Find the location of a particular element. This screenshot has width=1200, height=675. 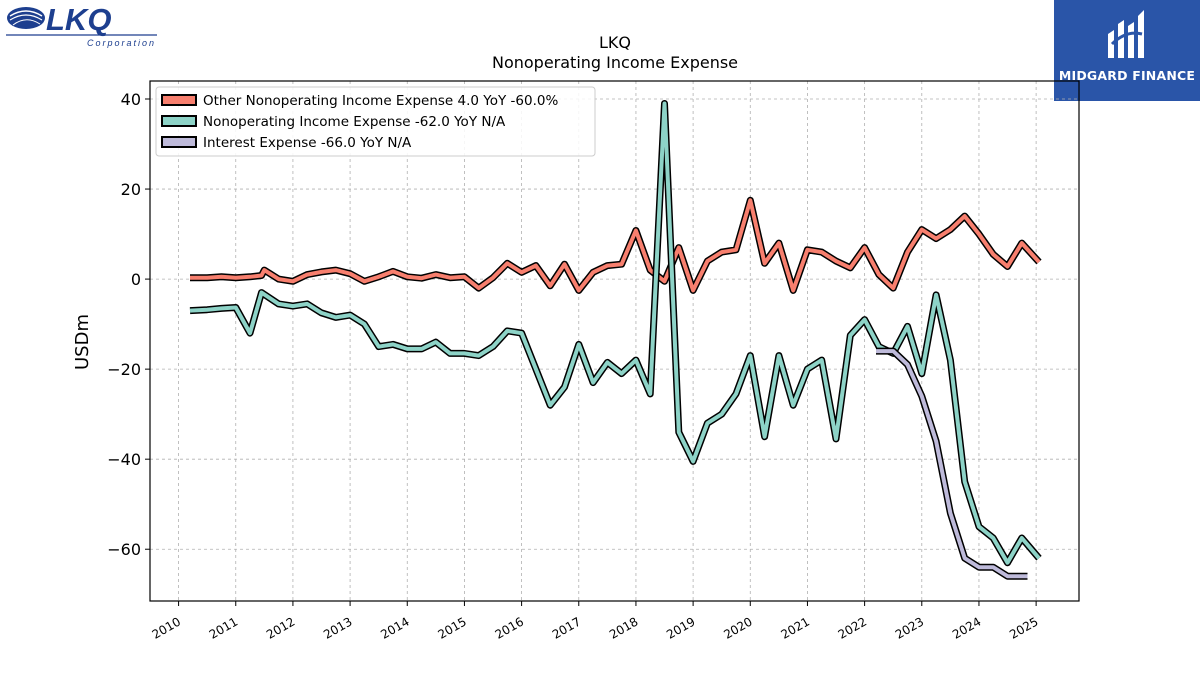

legend-item-interest-expense: Interest Expense -66.0 YoY N/A is located at coordinates (286, 143).